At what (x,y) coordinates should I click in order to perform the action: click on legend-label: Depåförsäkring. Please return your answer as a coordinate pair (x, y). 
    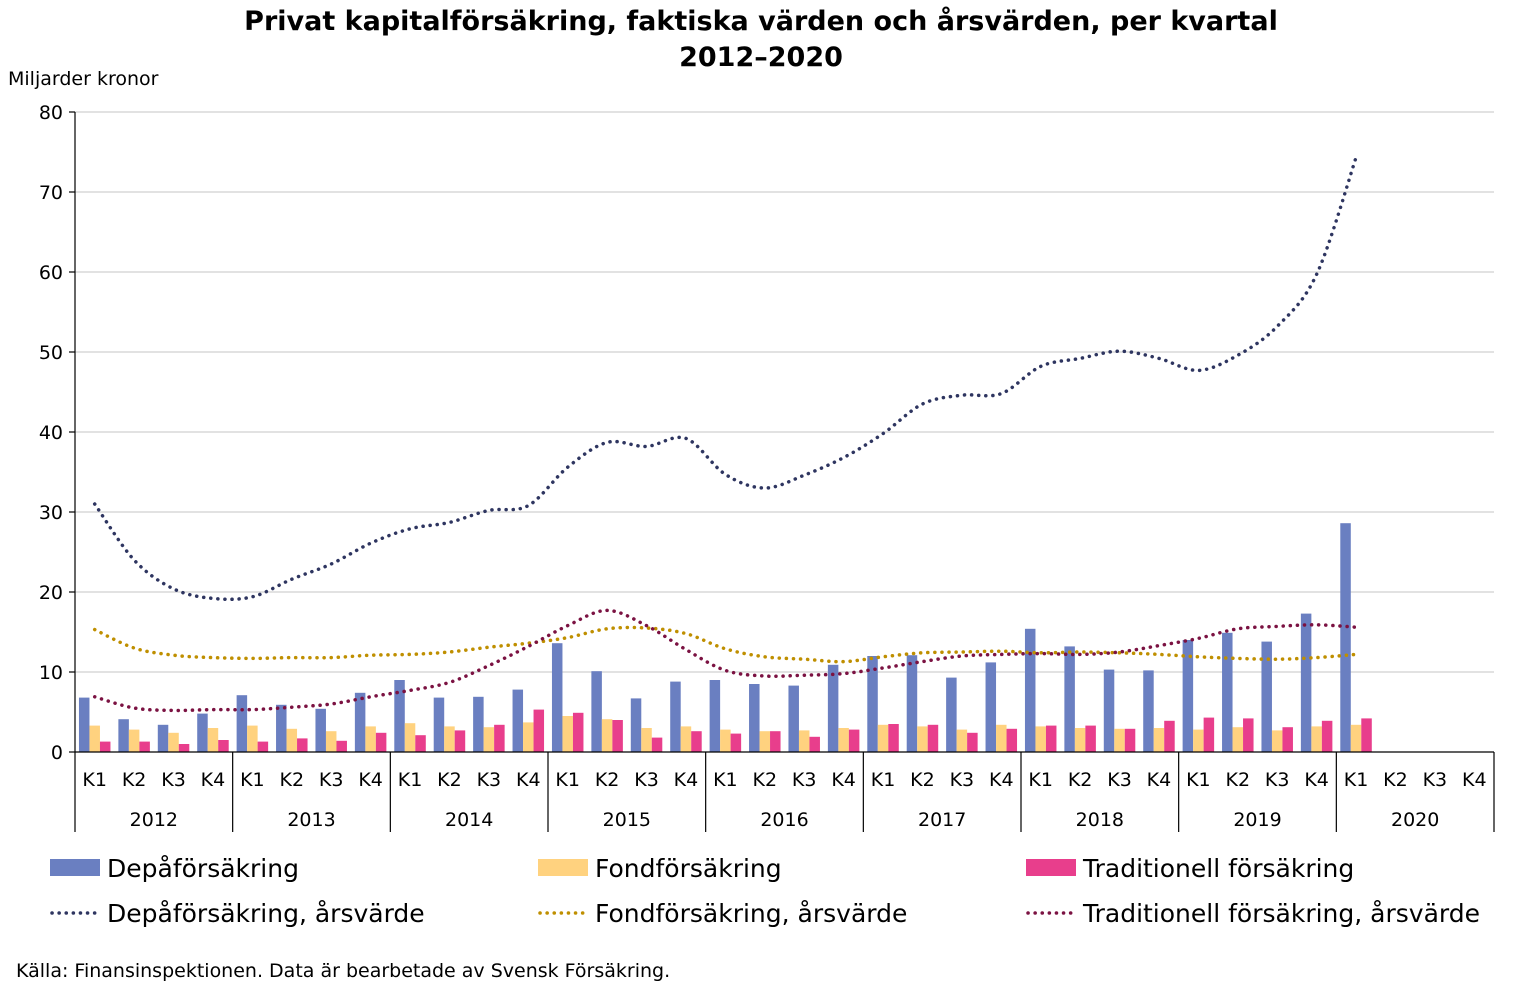
    Looking at the image, I should click on (203, 868).